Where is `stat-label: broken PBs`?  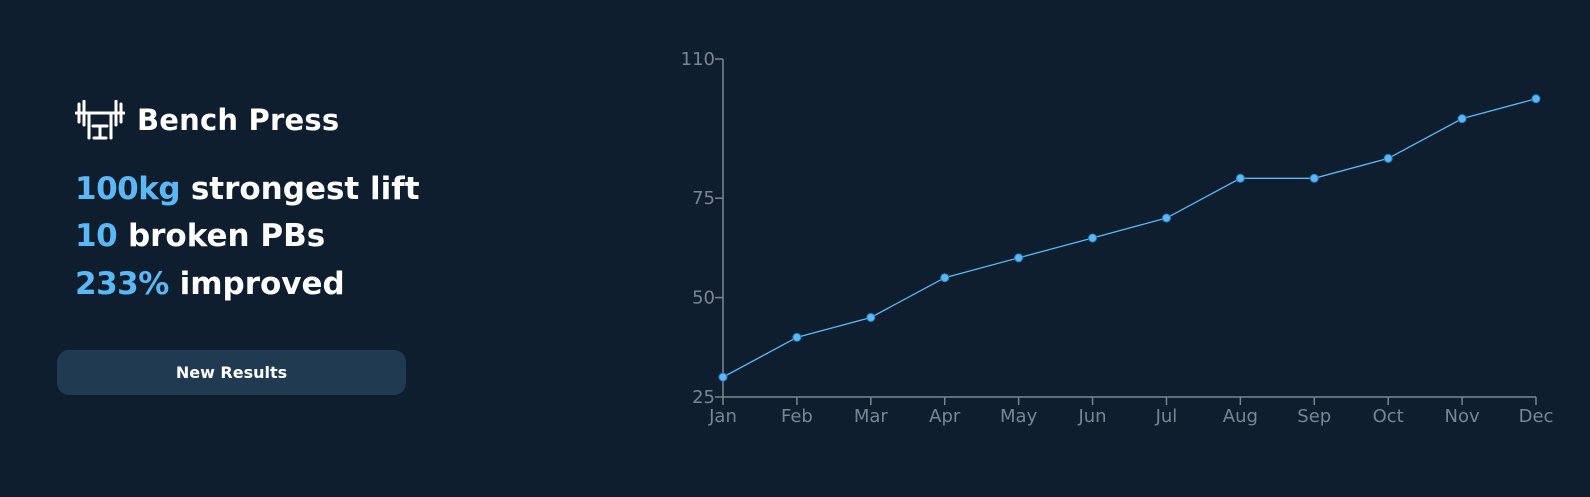 stat-label: broken PBs is located at coordinates (226, 236).